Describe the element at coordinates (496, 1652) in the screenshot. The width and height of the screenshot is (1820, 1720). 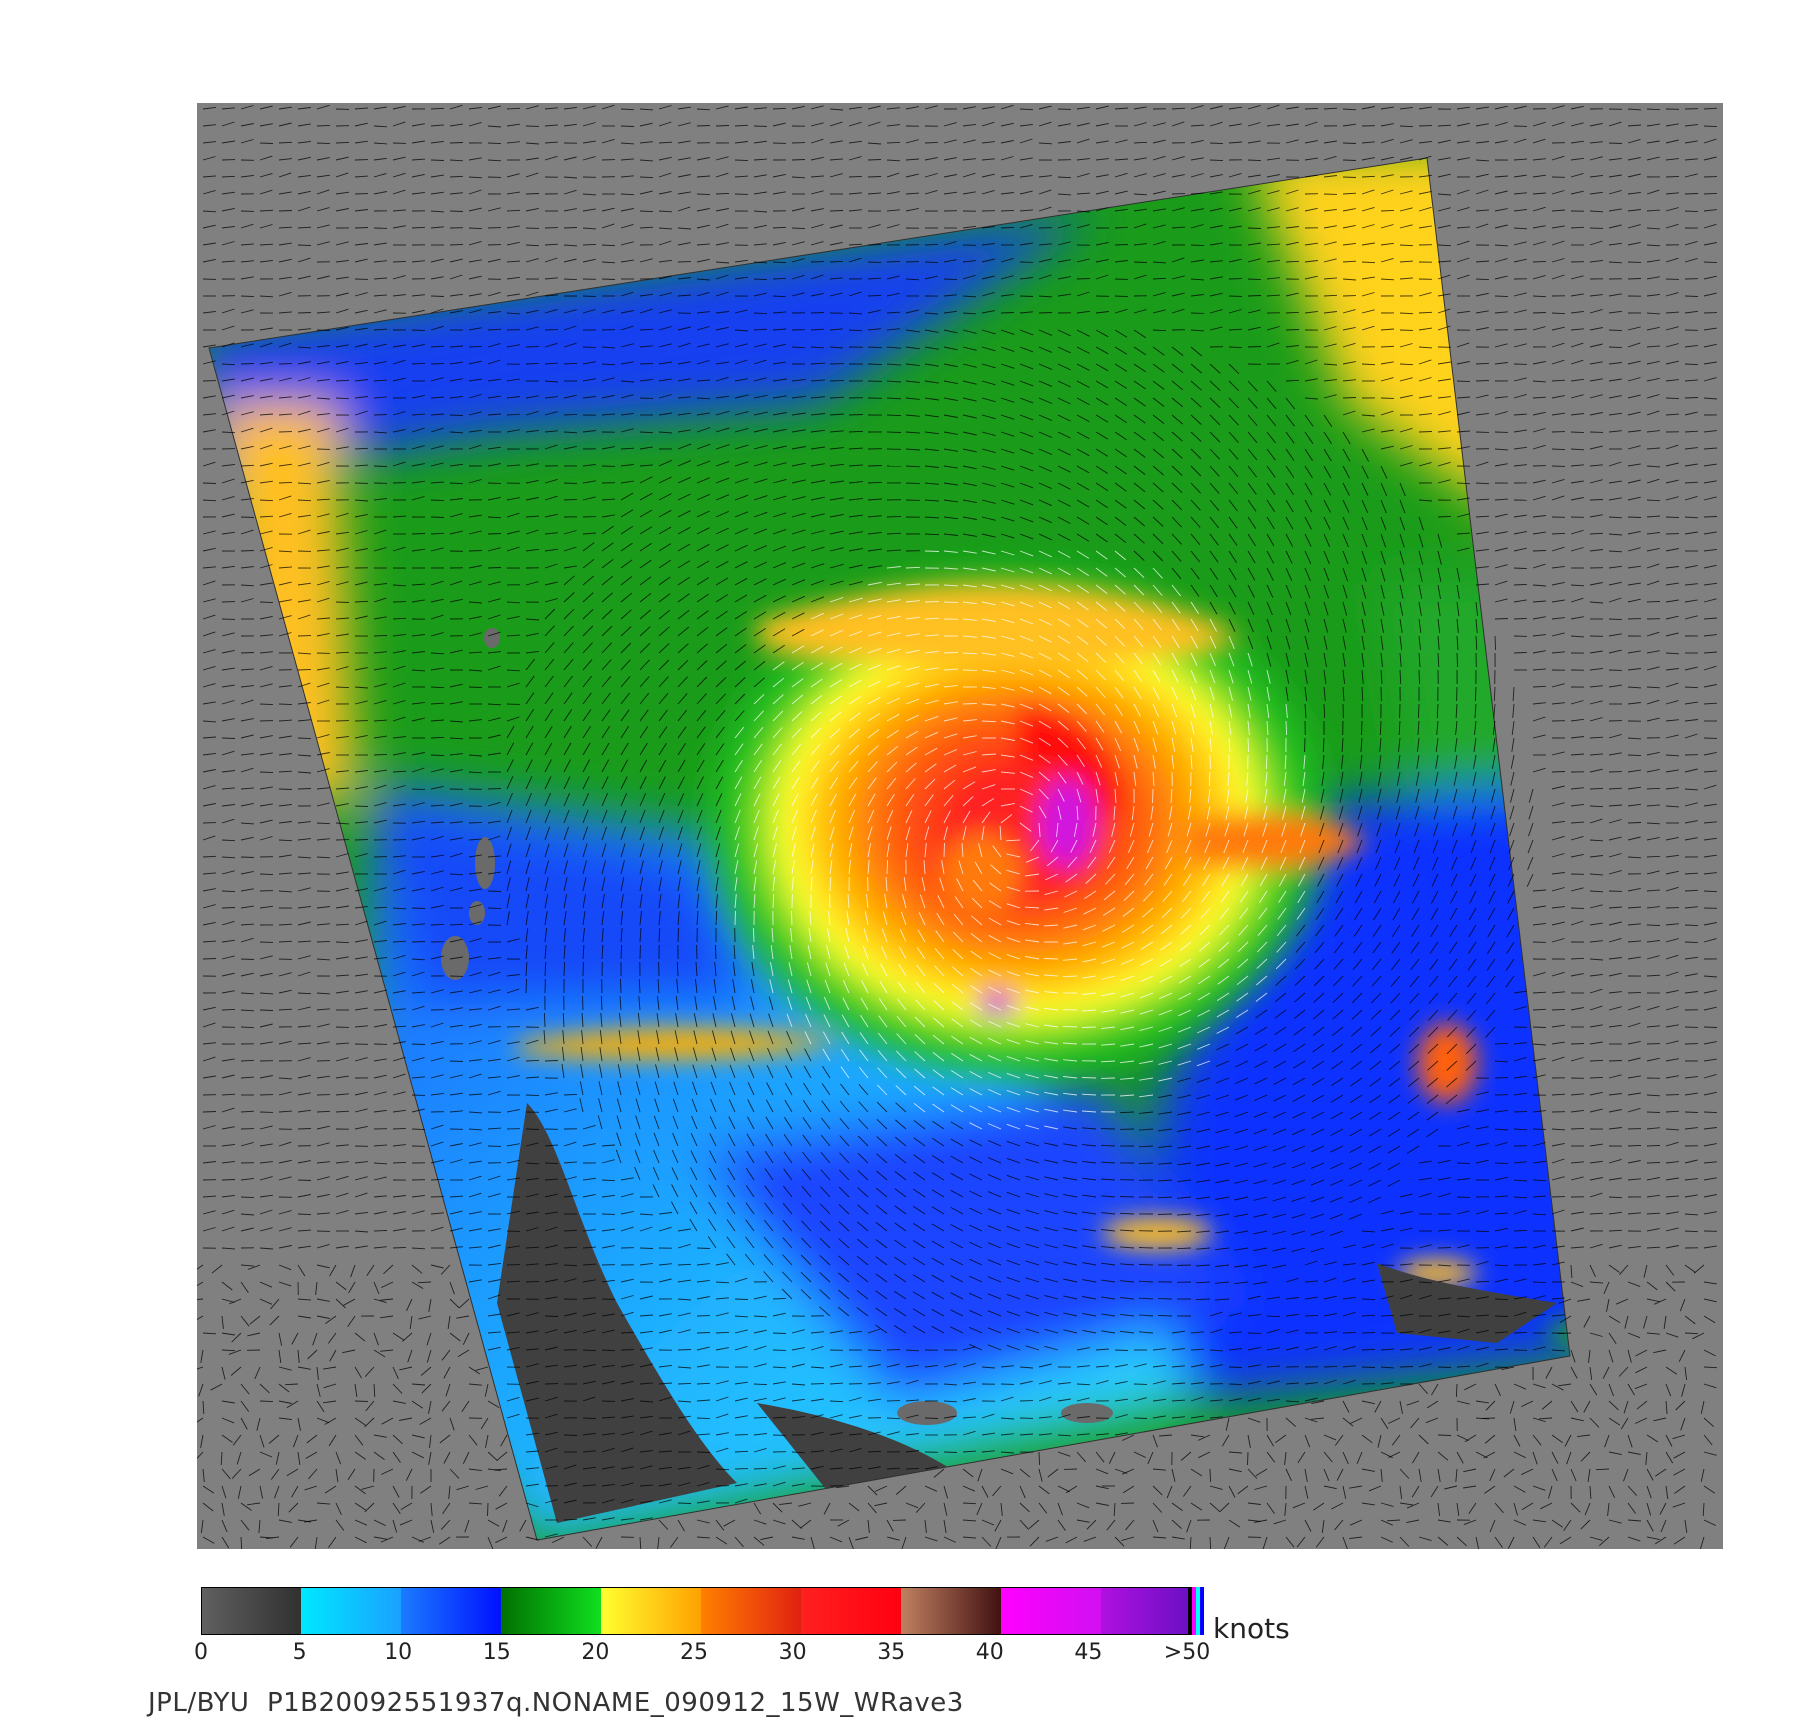
I see `colorbar-tick-label: 15` at that location.